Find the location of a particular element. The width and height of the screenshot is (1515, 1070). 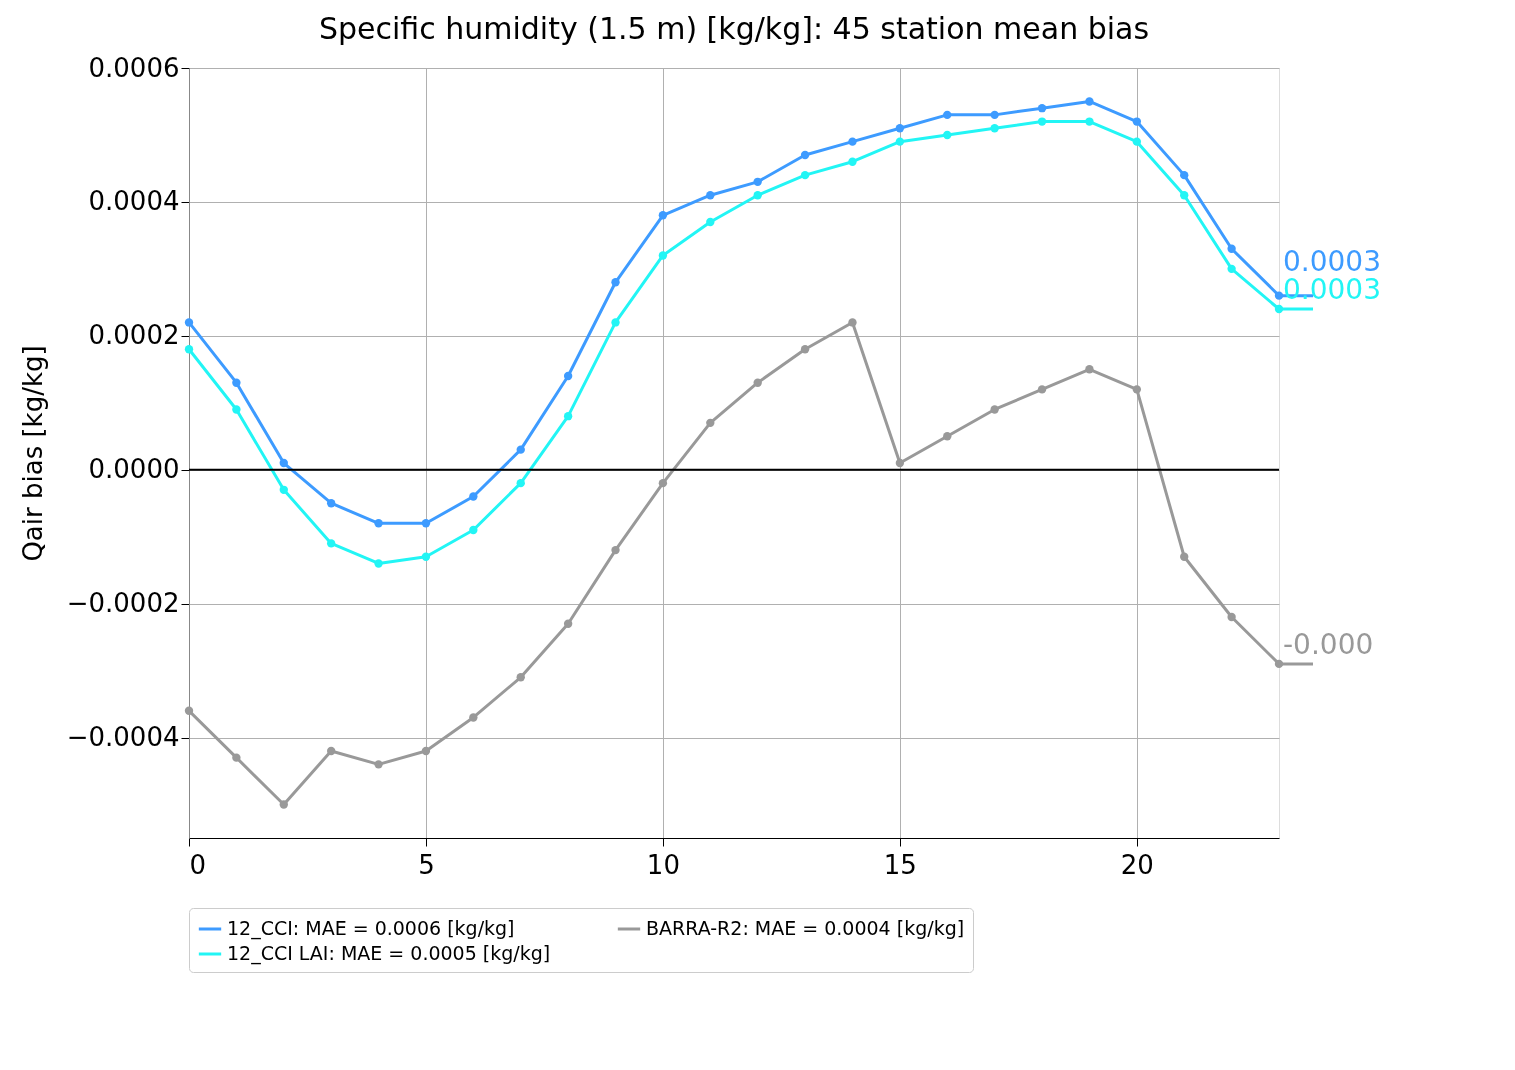

x-tick-label: 20 is located at coordinates (1137, 864).